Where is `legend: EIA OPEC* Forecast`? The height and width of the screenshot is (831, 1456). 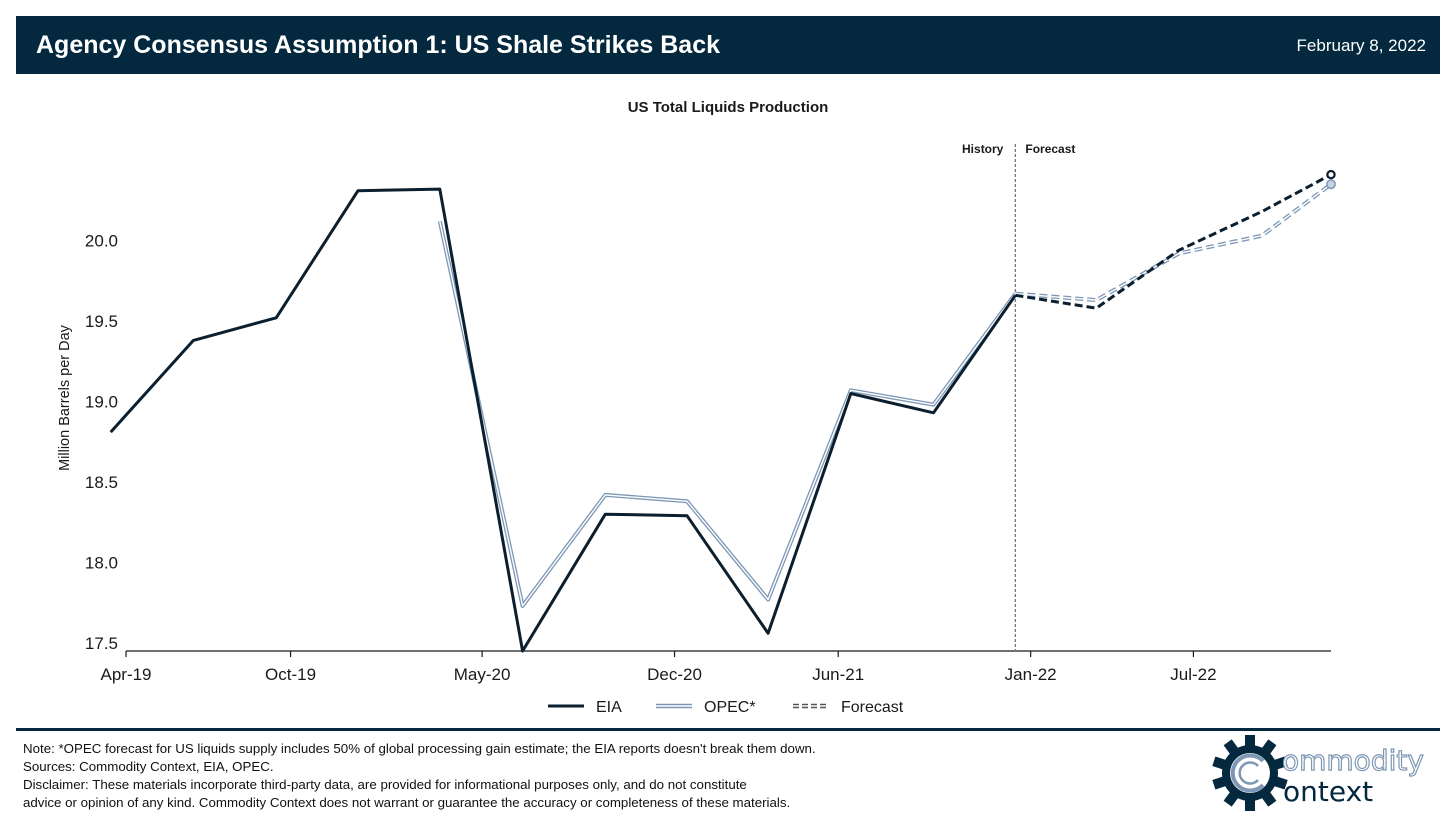
legend: EIA OPEC* Forecast is located at coordinates (726, 707).